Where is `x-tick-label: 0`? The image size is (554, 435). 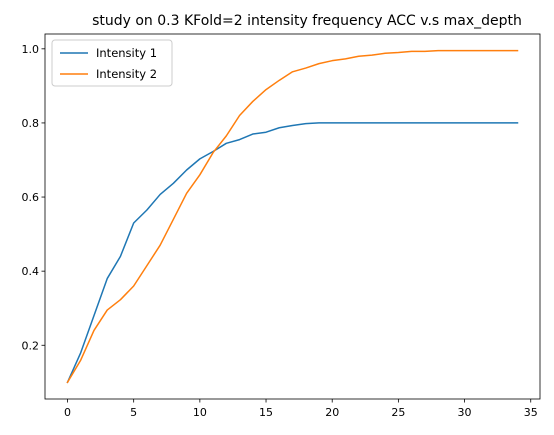 x-tick-label: 0 is located at coordinates (67, 412).